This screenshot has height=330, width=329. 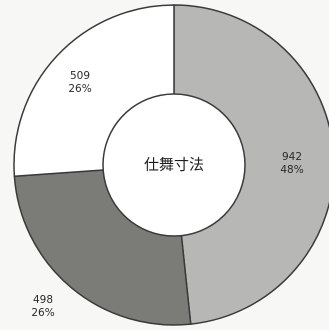 I want to click on slice-value-label-0: 942, so click(x=292, y=157).